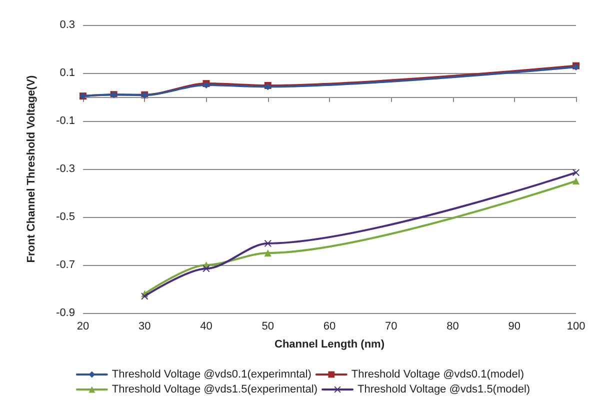 The width and height of the screenshot is (608, 418). I want to click on y-tick-label: -0.7, so click(65, 265).